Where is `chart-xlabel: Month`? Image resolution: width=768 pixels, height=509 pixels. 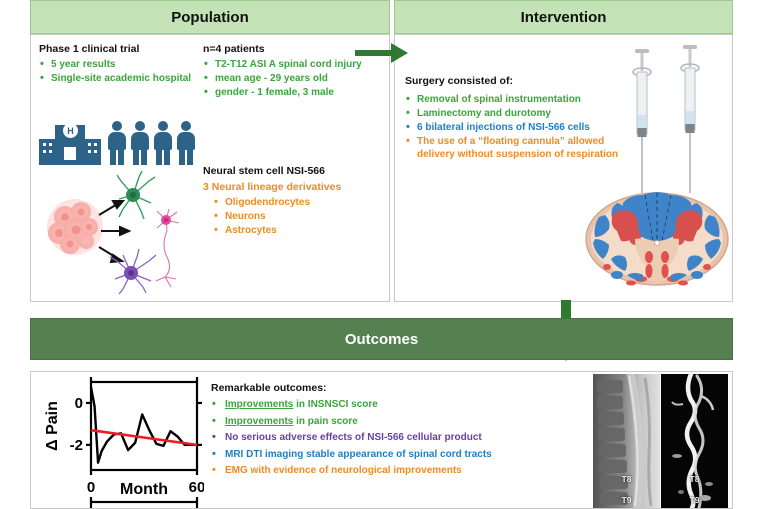 chart-xlabel: Month is located at coordinates (144, 489).